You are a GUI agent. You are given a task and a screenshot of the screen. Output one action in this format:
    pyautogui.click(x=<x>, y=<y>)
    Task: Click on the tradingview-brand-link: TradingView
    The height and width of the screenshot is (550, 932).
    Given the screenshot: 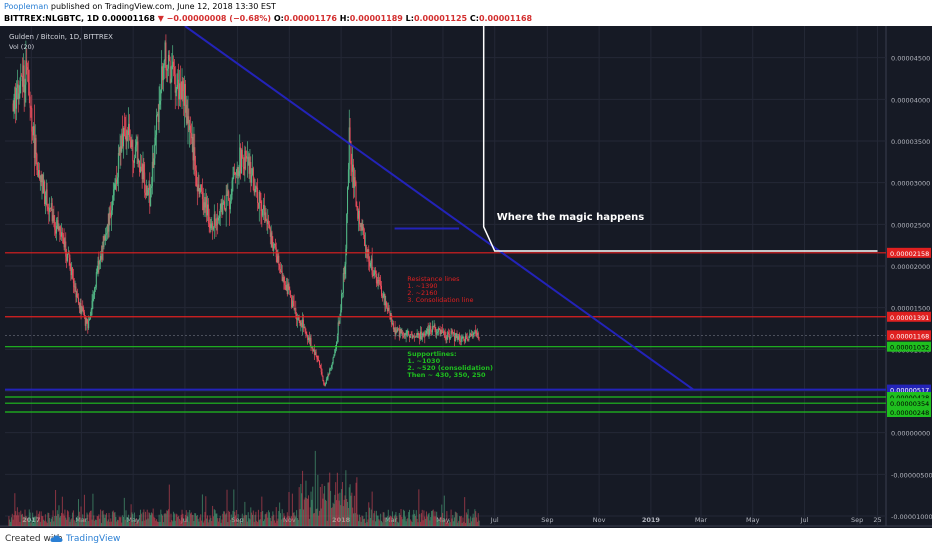 What is the action you would take?
    pyautogui.click(x=93, y=539)
    